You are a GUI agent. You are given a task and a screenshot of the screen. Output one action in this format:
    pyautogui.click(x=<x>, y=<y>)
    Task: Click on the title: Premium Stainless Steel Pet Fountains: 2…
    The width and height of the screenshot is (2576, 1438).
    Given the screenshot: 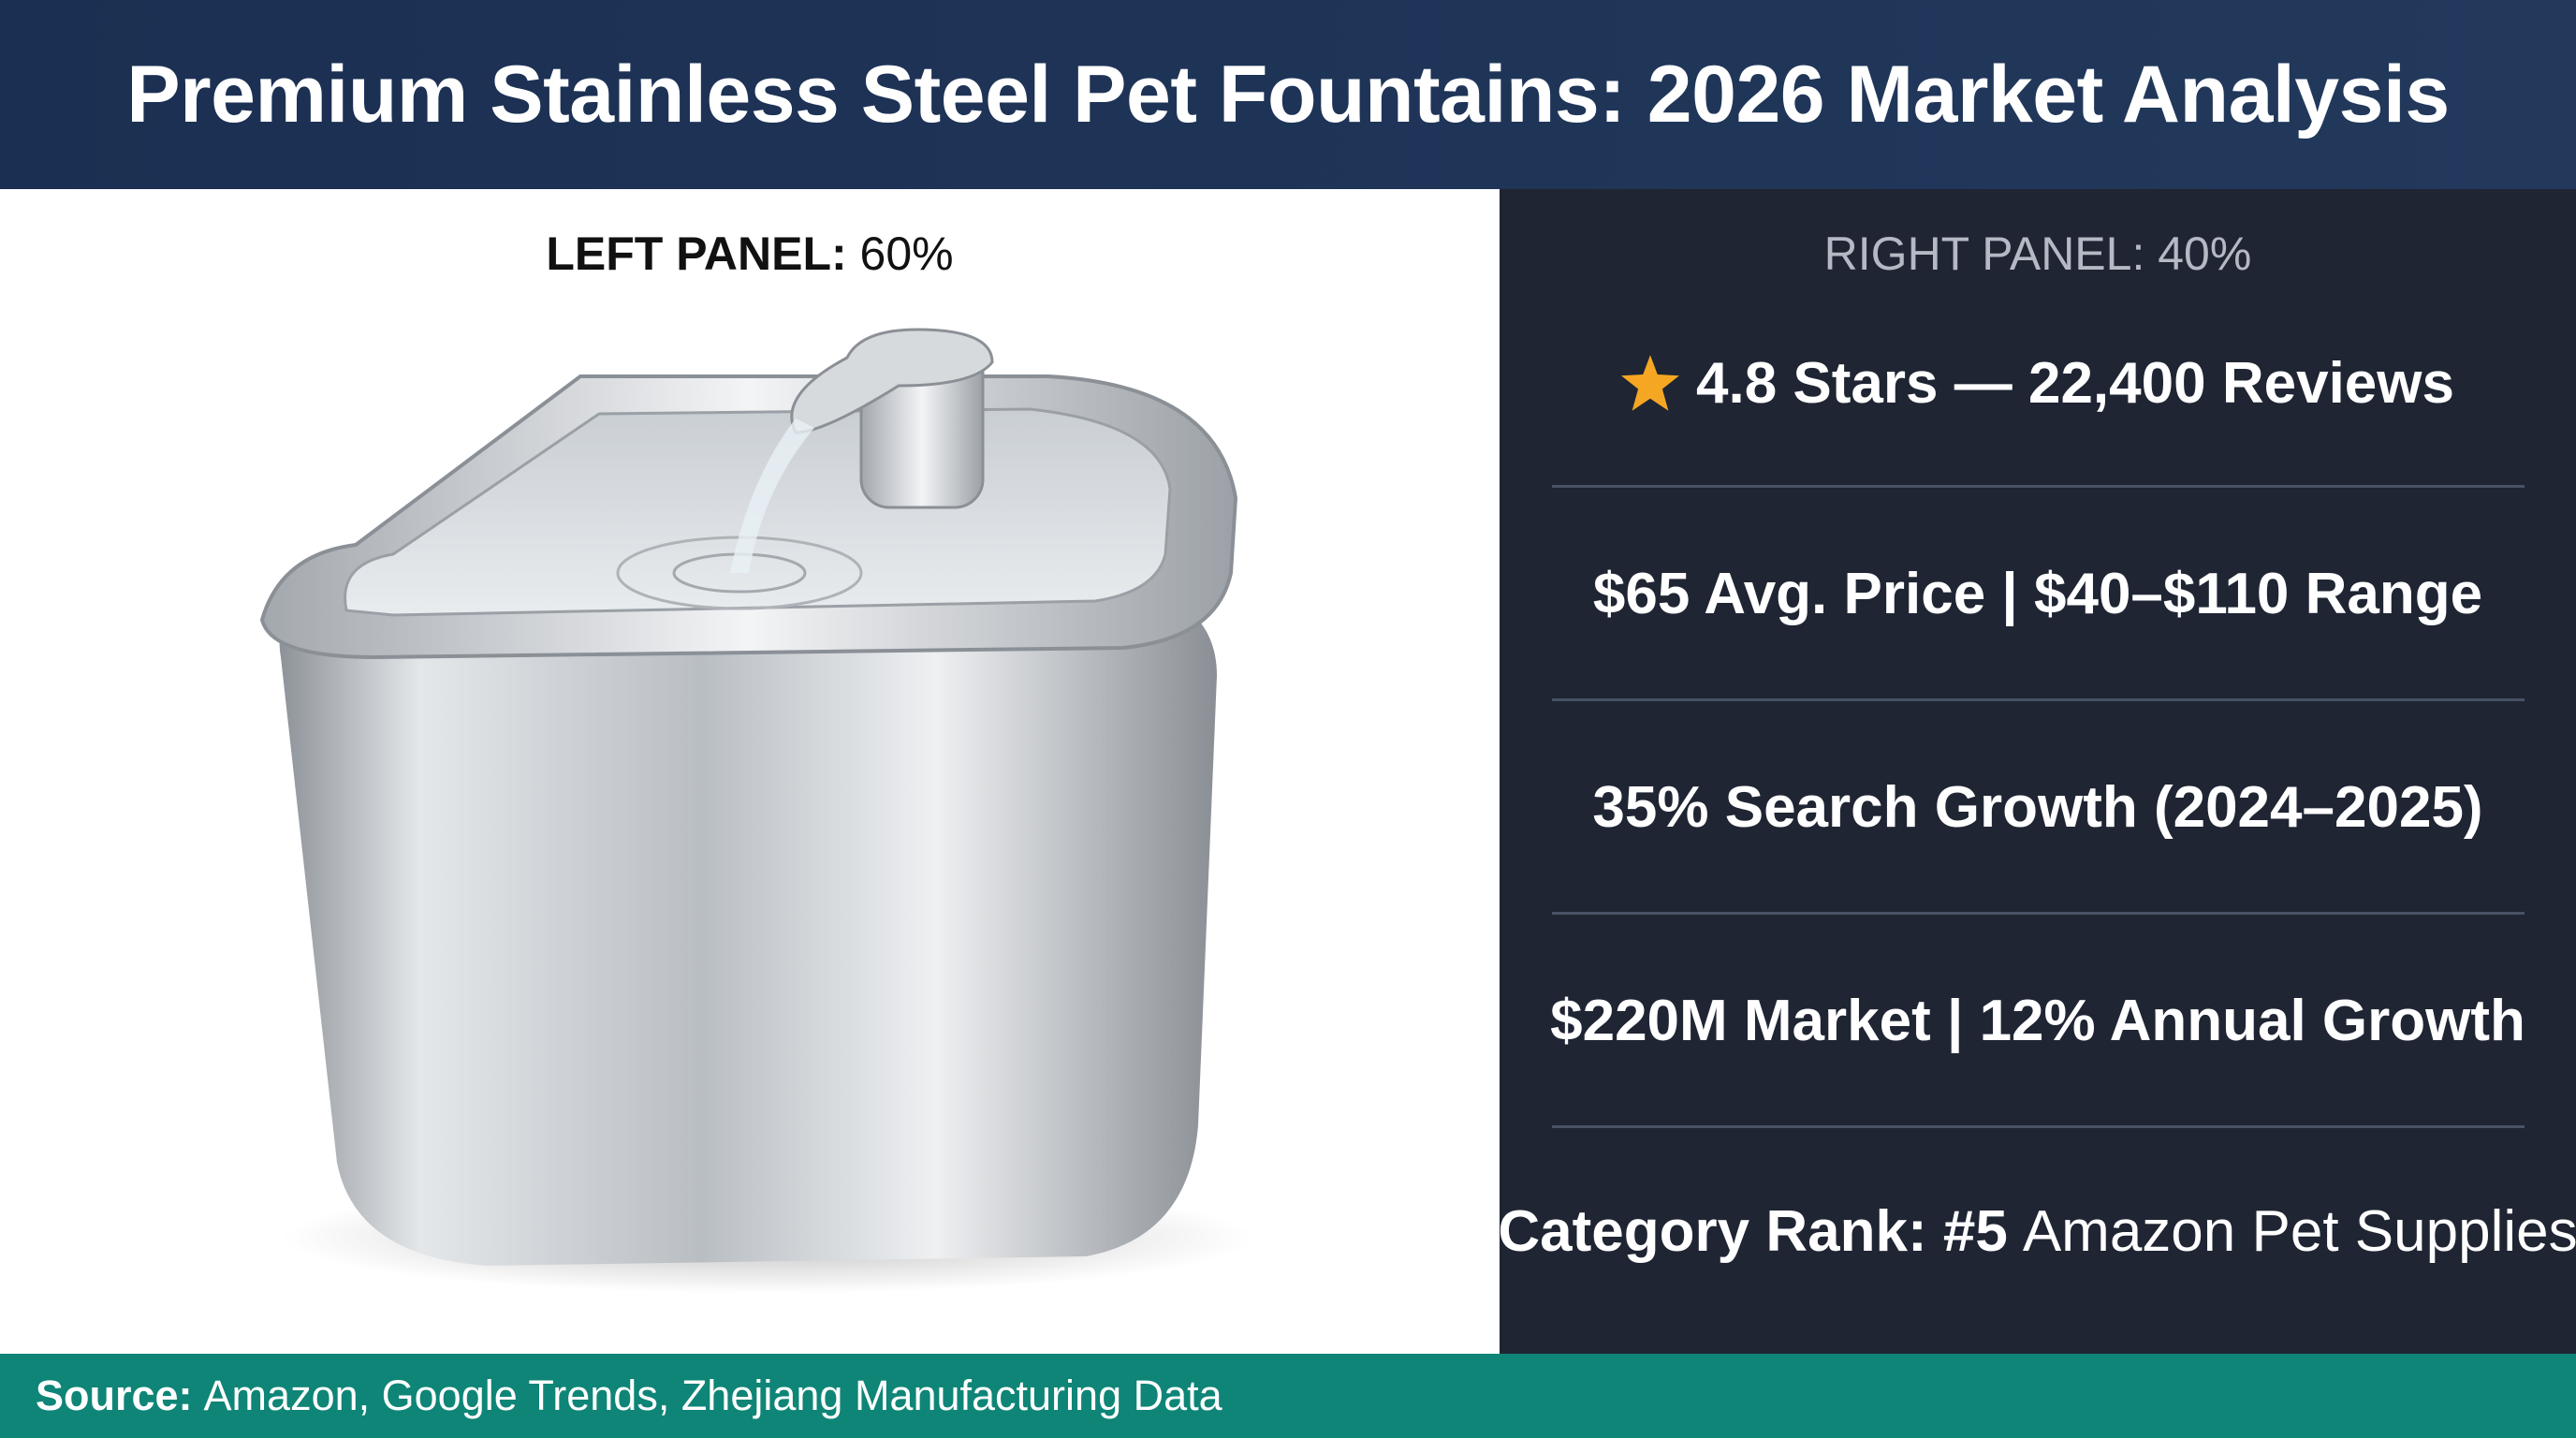 What is the action you would take?
    pyautogui.click(x=1288, y=94)
    